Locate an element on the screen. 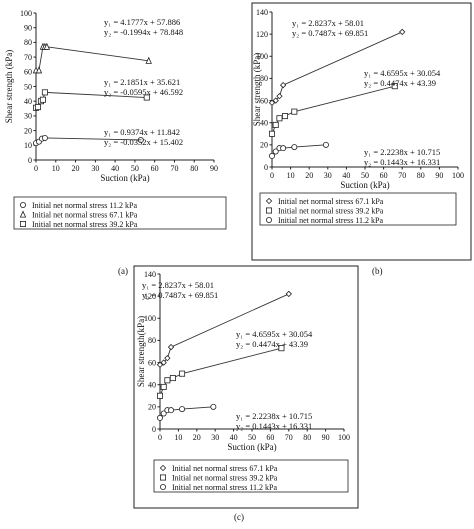 This screenshot has height=529, width=474. caption-c: (c) is located at coordinates (239, 517).